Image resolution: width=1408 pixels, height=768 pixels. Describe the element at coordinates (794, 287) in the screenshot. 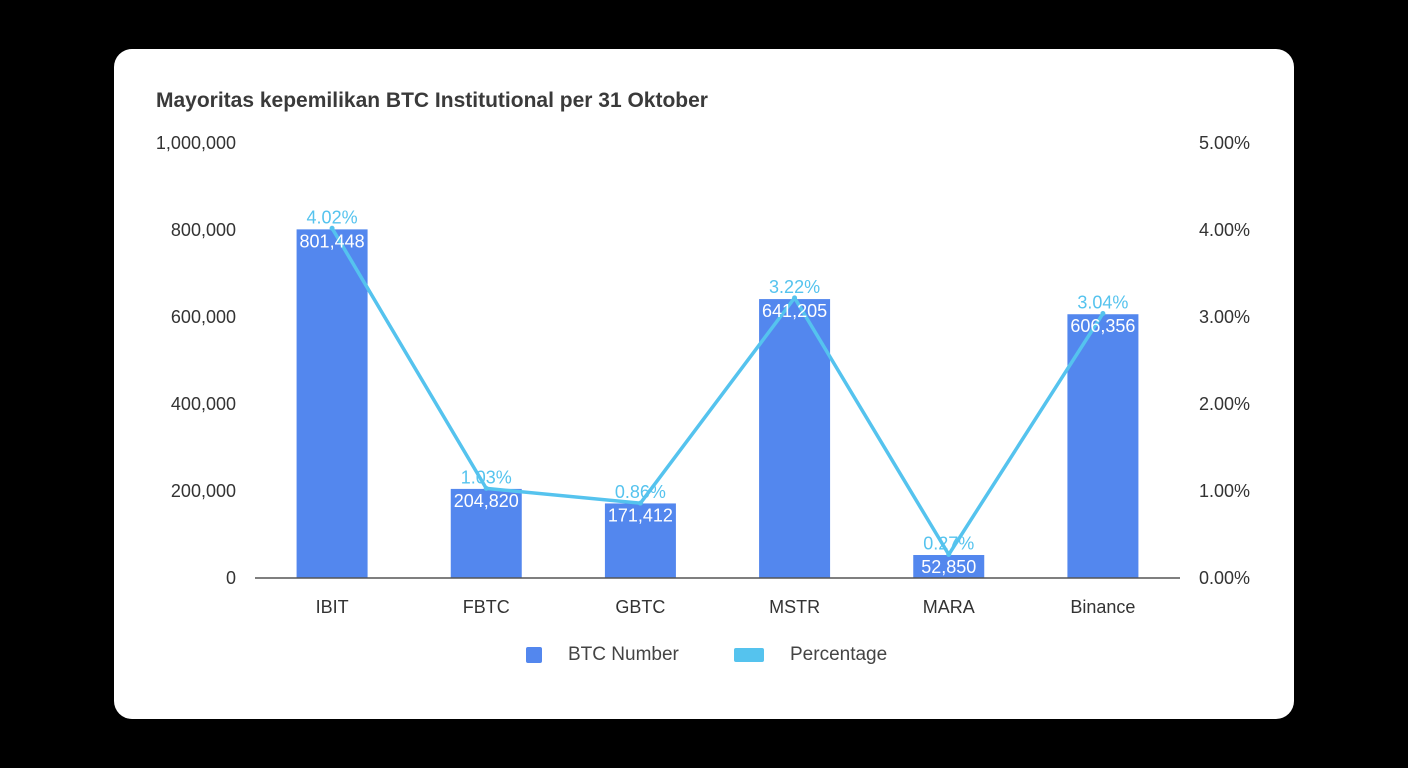

I see `line-data-label: 3.22%` at that location.